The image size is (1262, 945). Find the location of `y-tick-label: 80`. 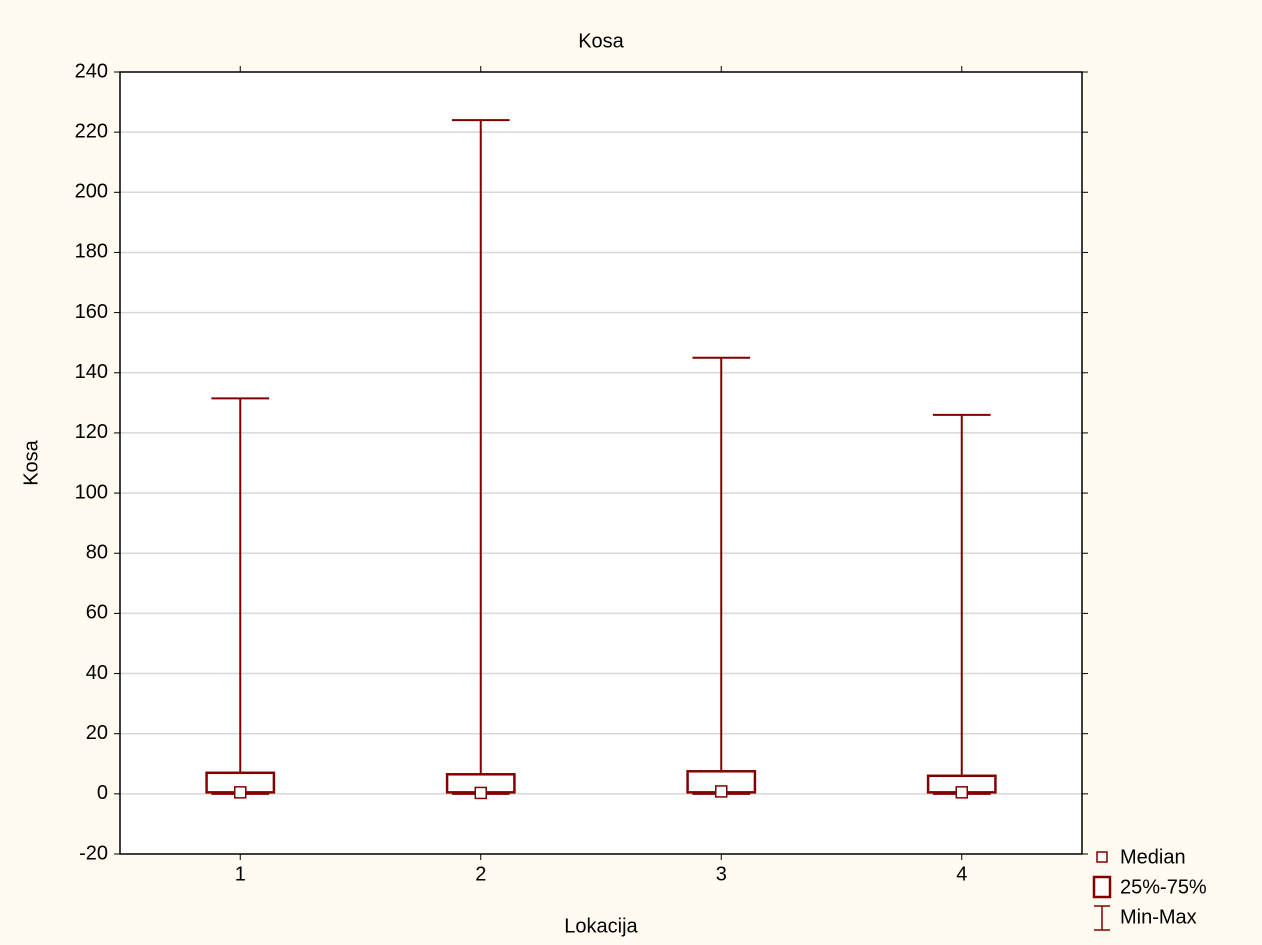

y-tick-label: 80 is located at coordinates (97, 553).